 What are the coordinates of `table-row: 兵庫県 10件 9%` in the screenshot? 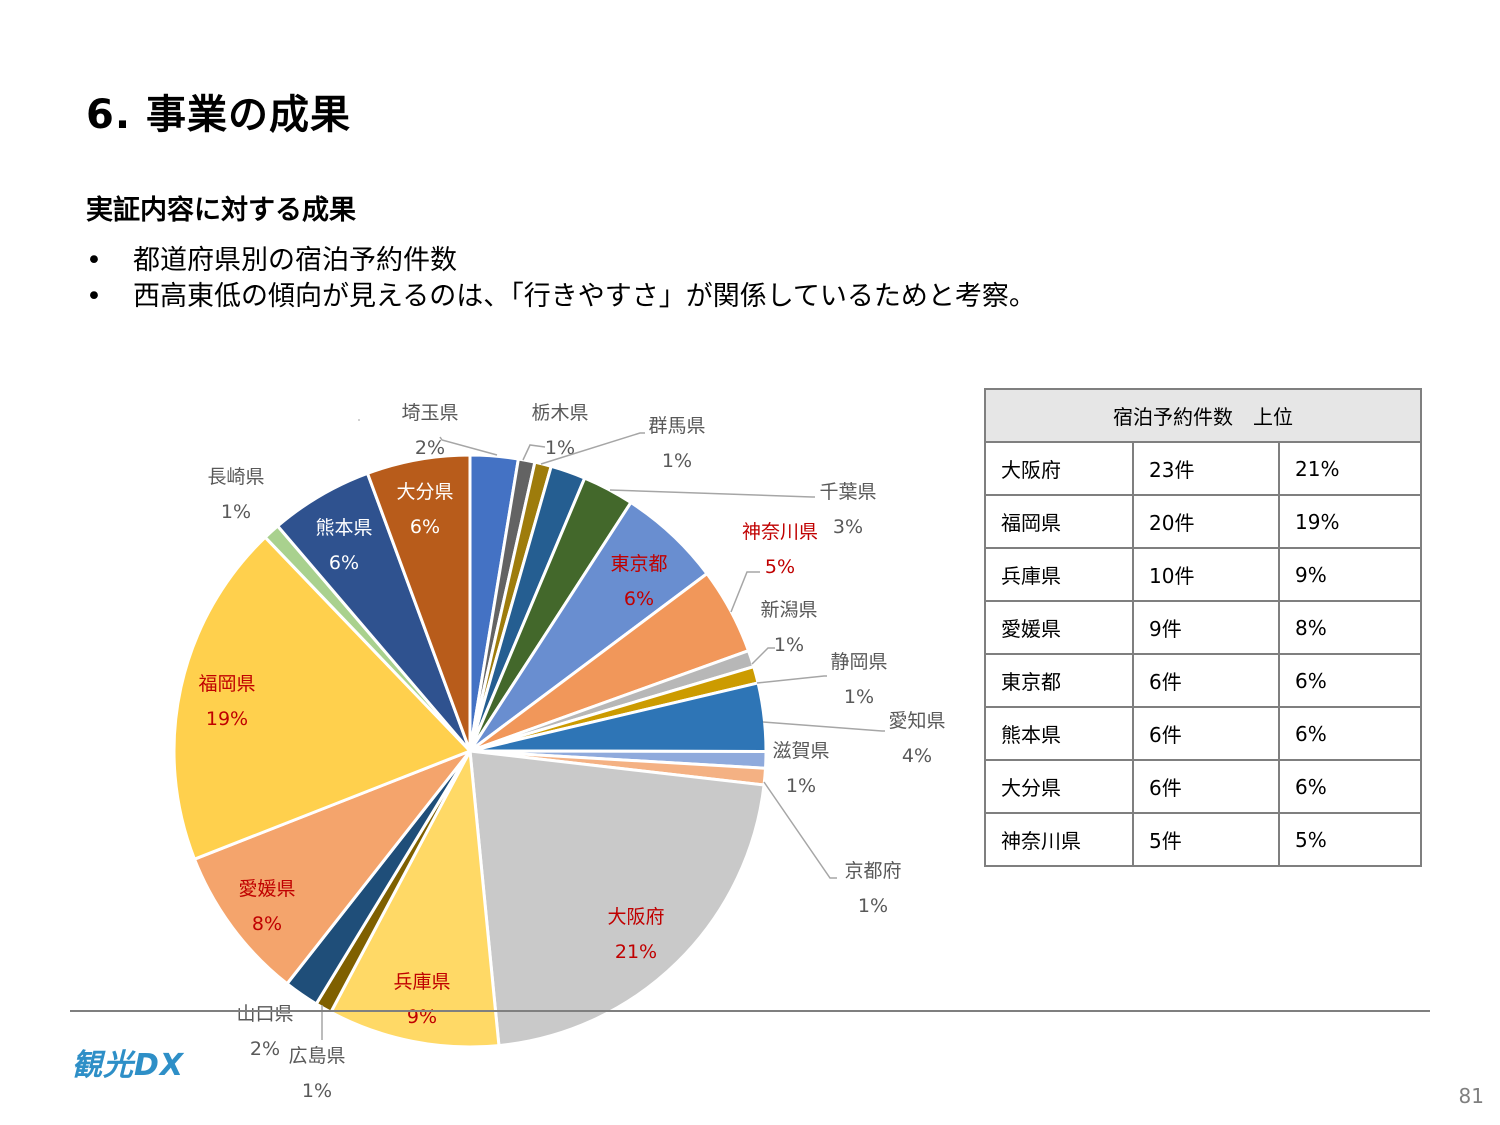 It's located at (1203, 574).